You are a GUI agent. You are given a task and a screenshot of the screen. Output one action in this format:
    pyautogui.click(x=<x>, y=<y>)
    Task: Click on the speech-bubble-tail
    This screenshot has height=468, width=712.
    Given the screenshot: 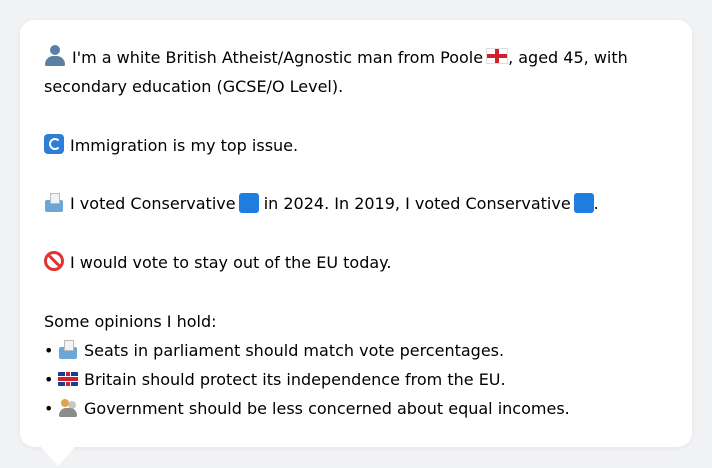 What is the action you would take?
    pyautogui.click(x=58, y=456)
    